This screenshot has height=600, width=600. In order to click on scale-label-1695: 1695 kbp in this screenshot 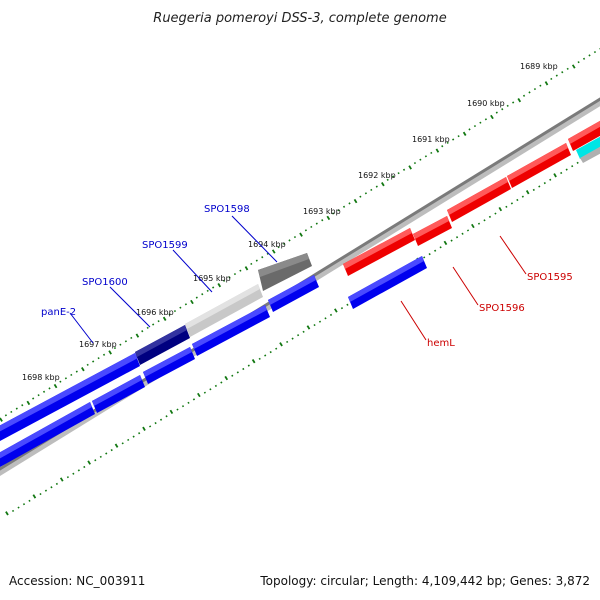, I will do `click(212, 278)`.